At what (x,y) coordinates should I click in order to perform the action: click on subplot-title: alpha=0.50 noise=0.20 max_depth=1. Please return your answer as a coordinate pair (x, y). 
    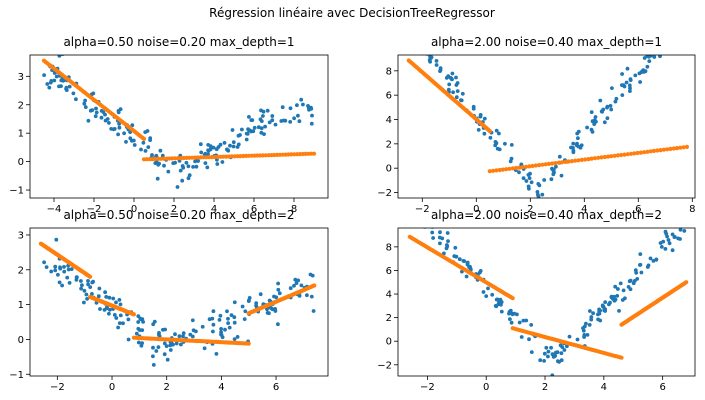
    Looking at the image, I should click on (178, 42).